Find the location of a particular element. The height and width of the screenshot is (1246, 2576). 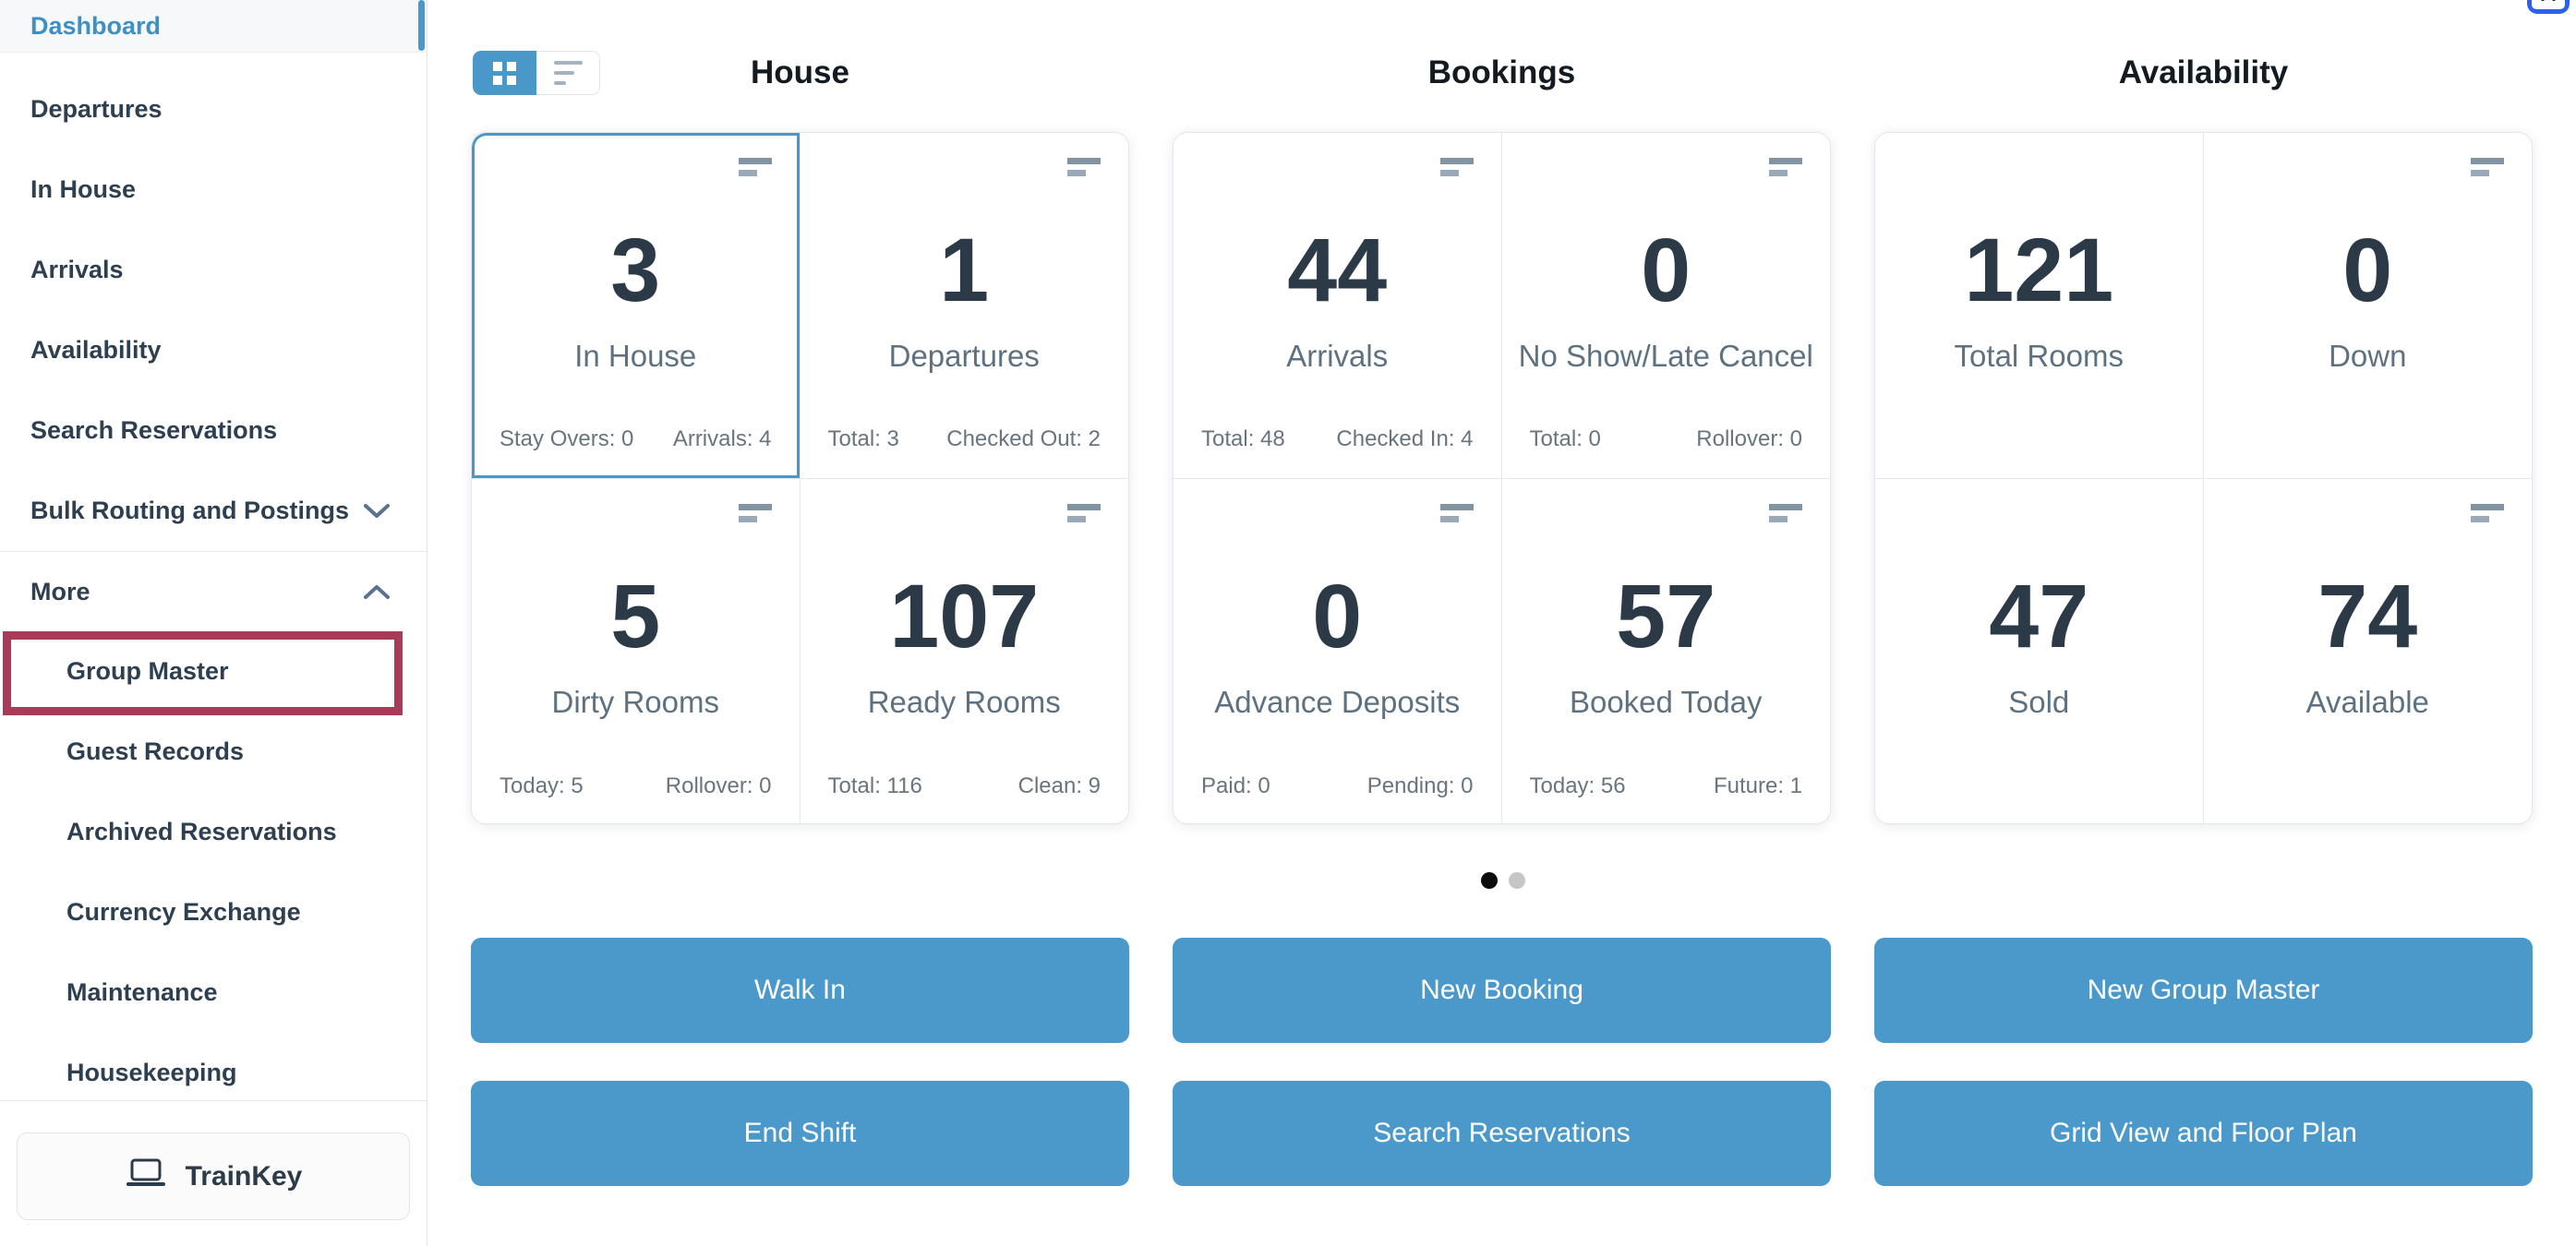

chevron-down-icon is located at coordinates (377, 511).